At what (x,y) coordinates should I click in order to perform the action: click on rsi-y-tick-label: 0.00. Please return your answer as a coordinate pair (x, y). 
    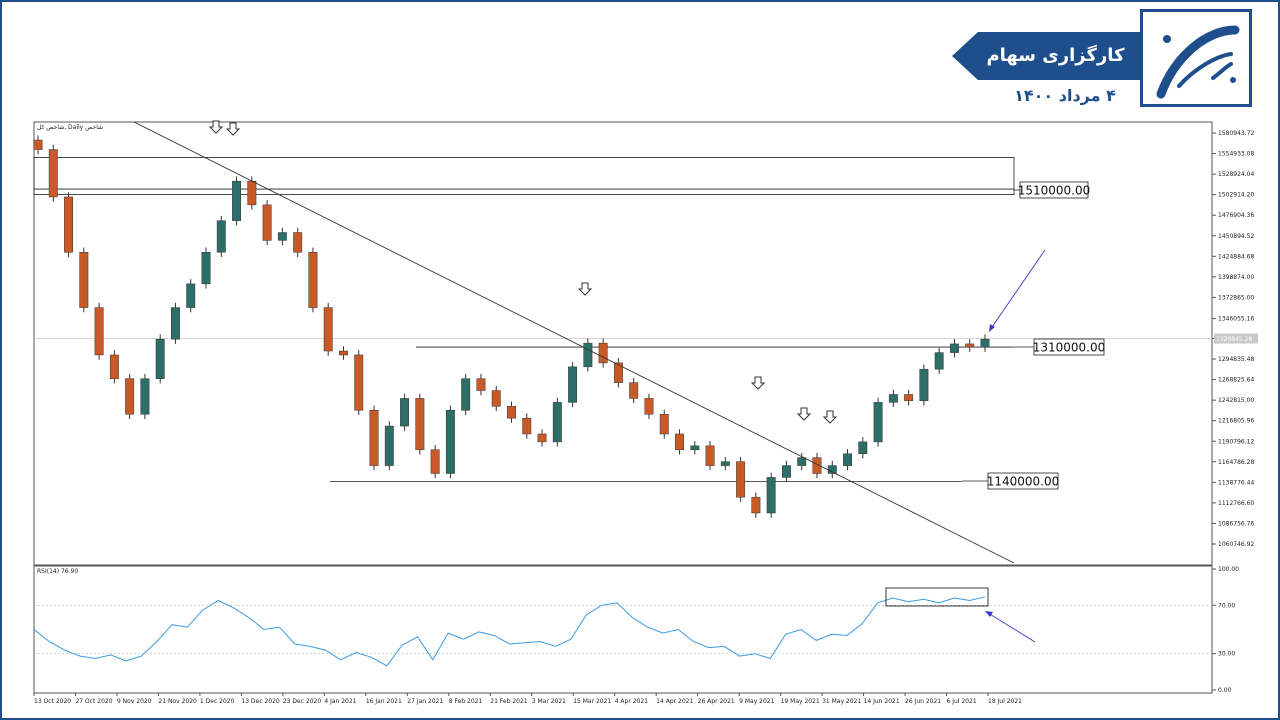
    Looking at the image, I should click on (1225, 690).